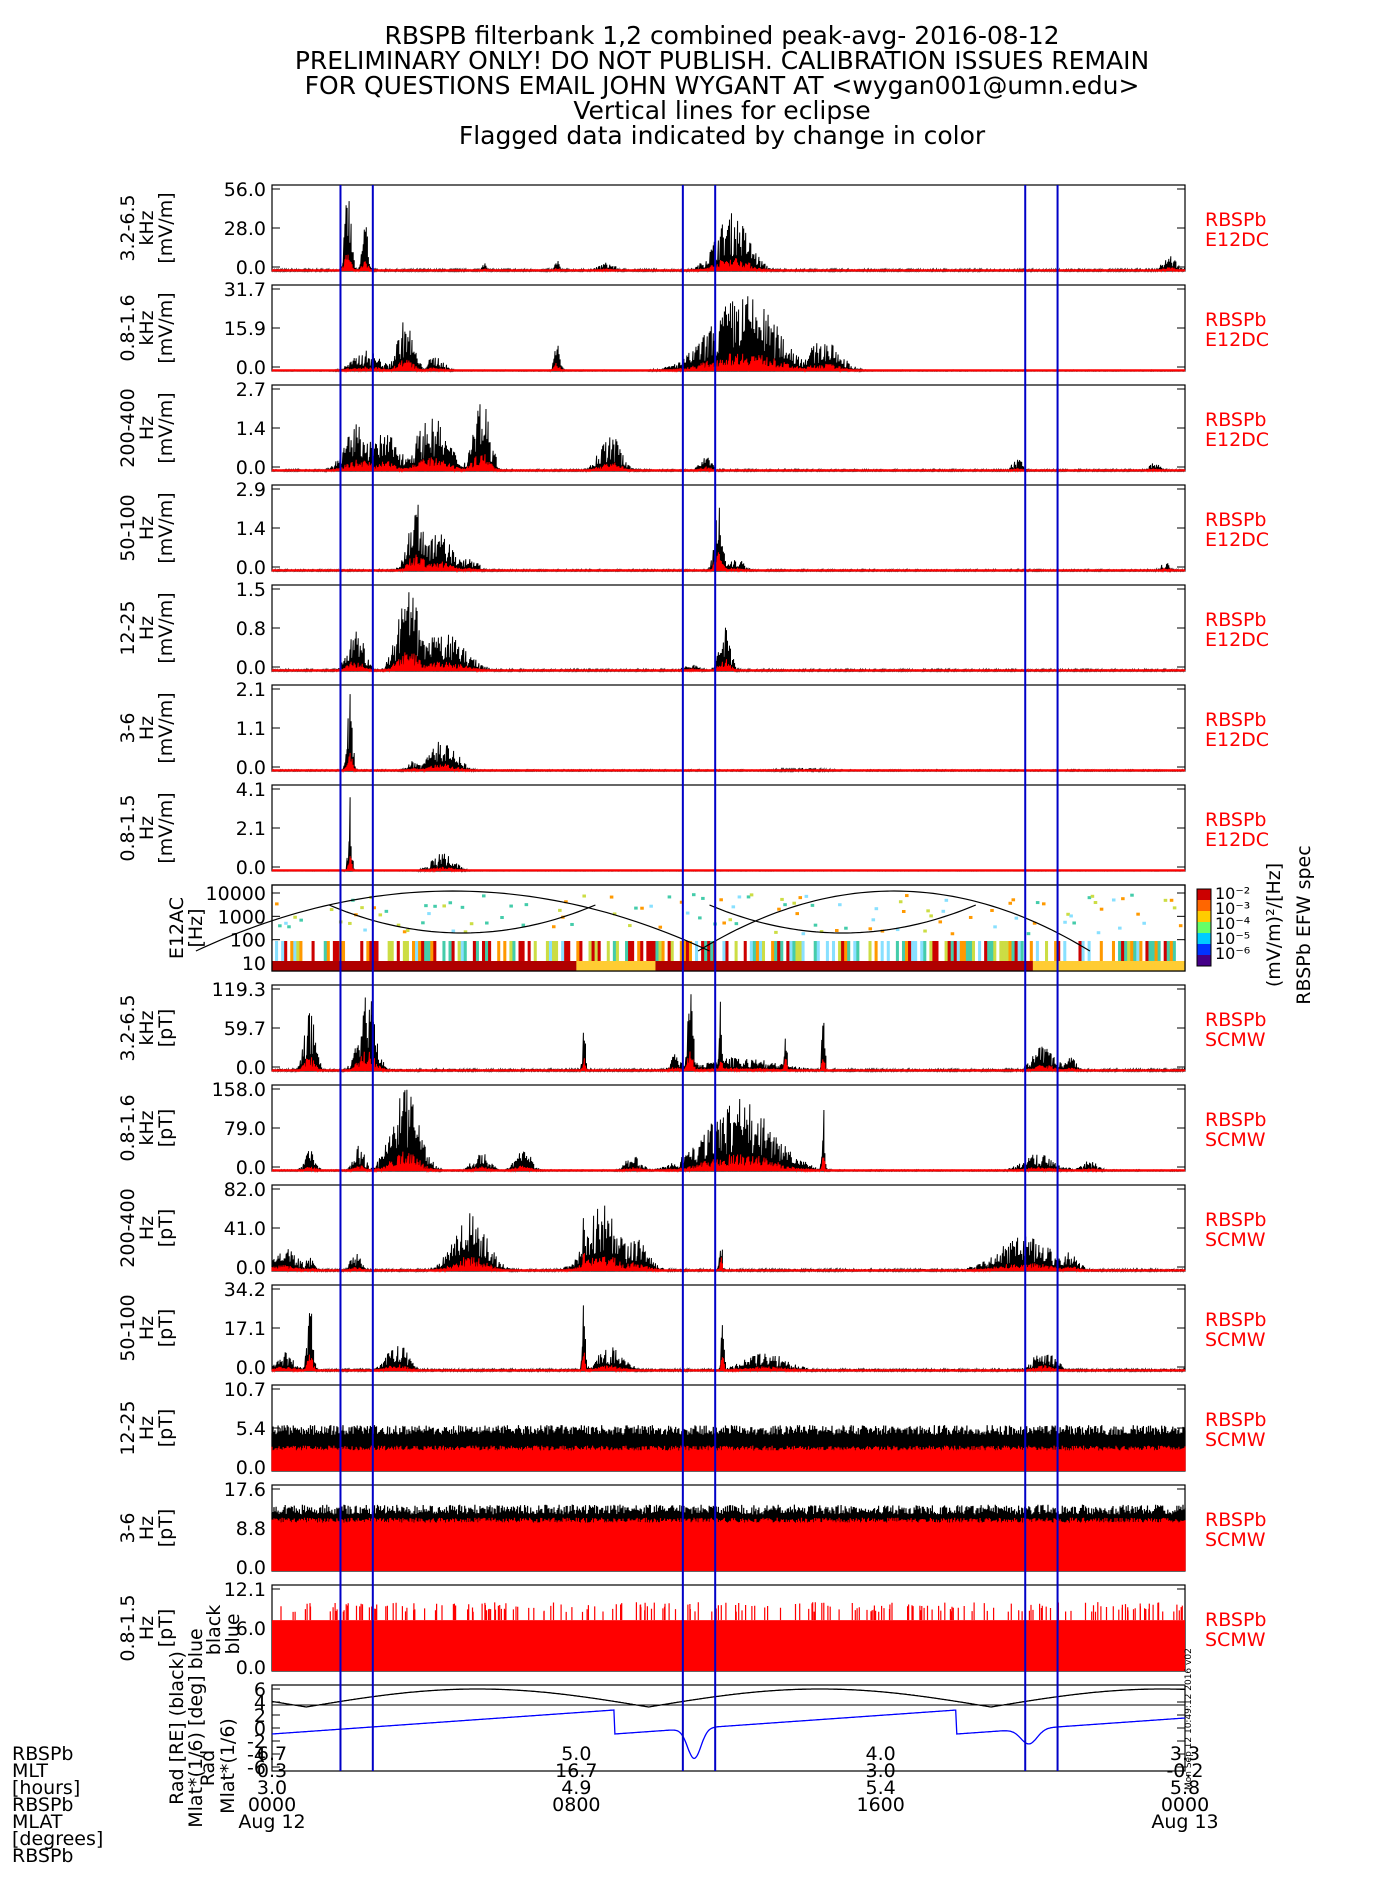 The height and width of the screenshot is (1900, 1400). What do you see at coordinates (728, 1458) in the screenshot?
I see `avg-series` at bounding box center [728, 1458].